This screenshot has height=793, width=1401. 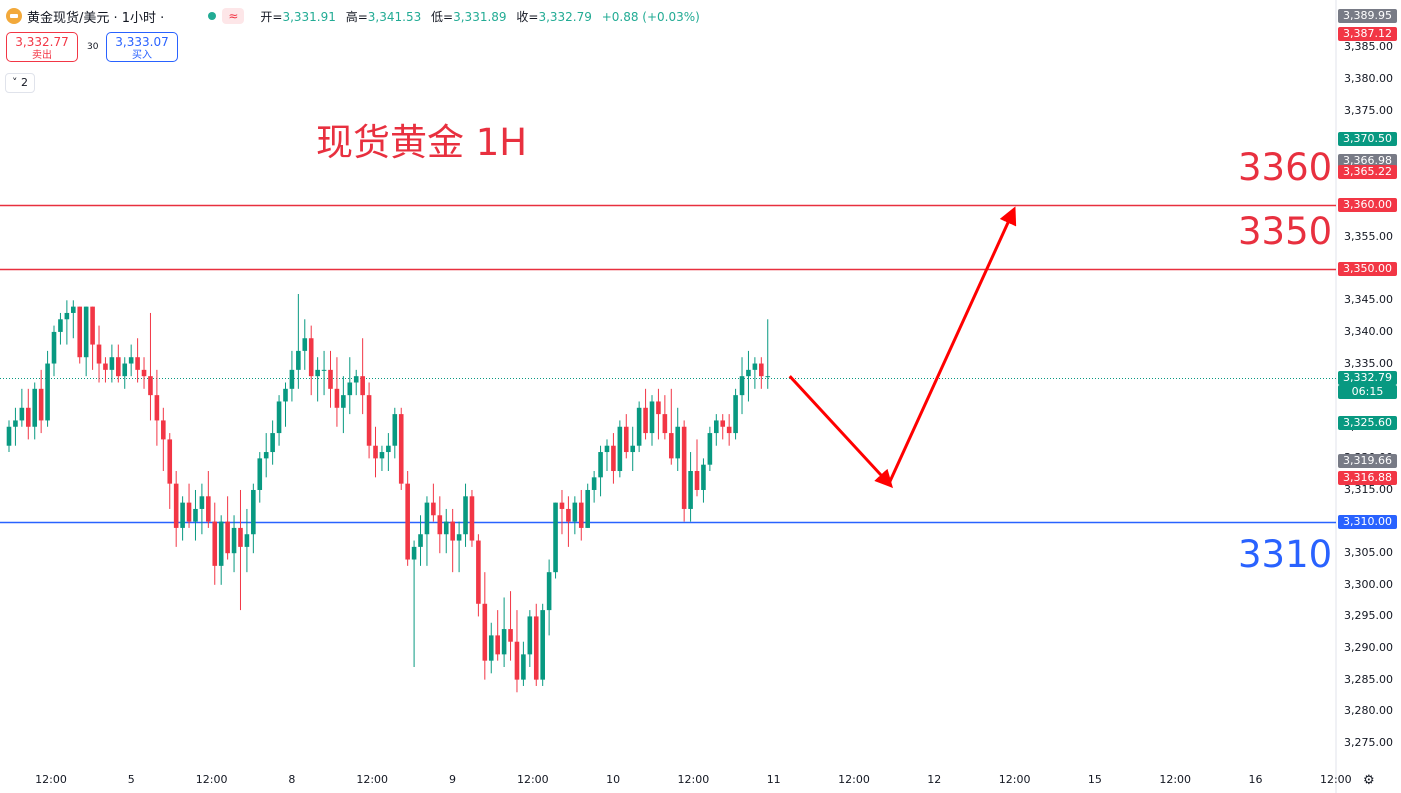 What do you see at coordinates (952, 345) in the screenshot?
I see `projection-arrow-up` at bounding box center [952, 345].